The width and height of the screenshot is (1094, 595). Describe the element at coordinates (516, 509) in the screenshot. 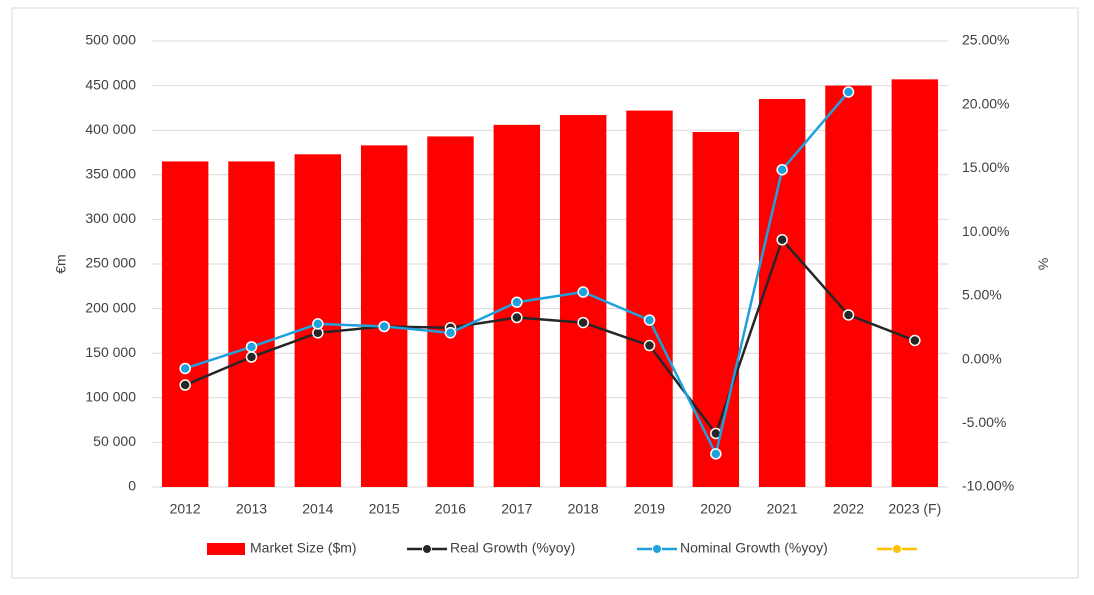

I see `x-tick-label: 2017` at that location.